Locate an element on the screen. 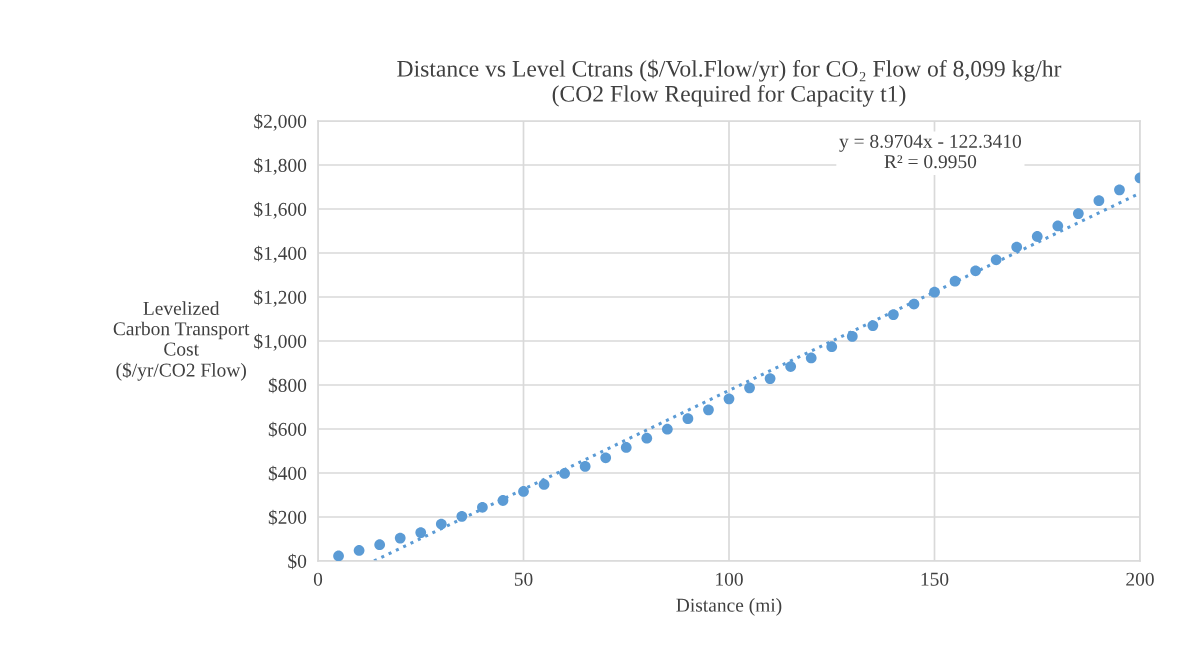  y-tick-label: $1,600 is located at coordinates (280, 210).